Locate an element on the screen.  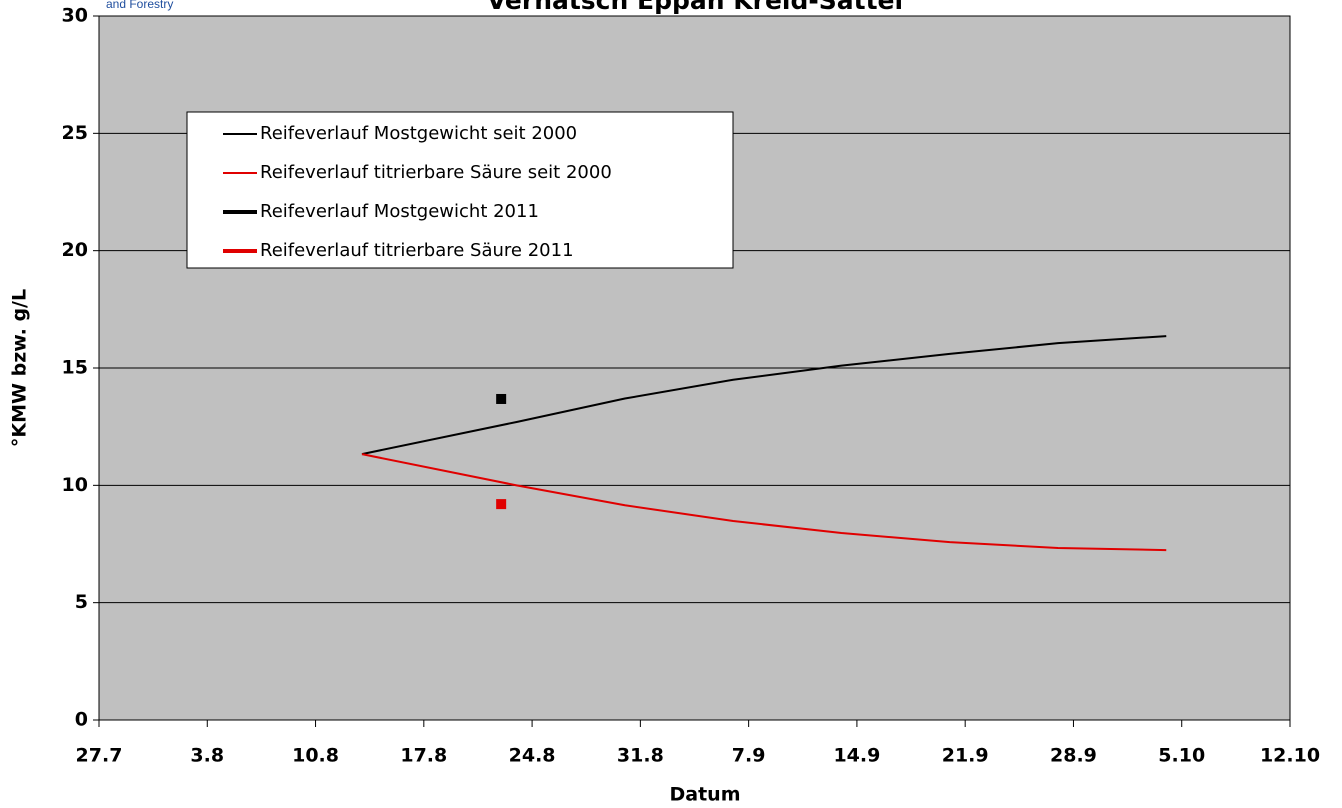
y-tick-label: 10 is located at coordinates (75, 485).